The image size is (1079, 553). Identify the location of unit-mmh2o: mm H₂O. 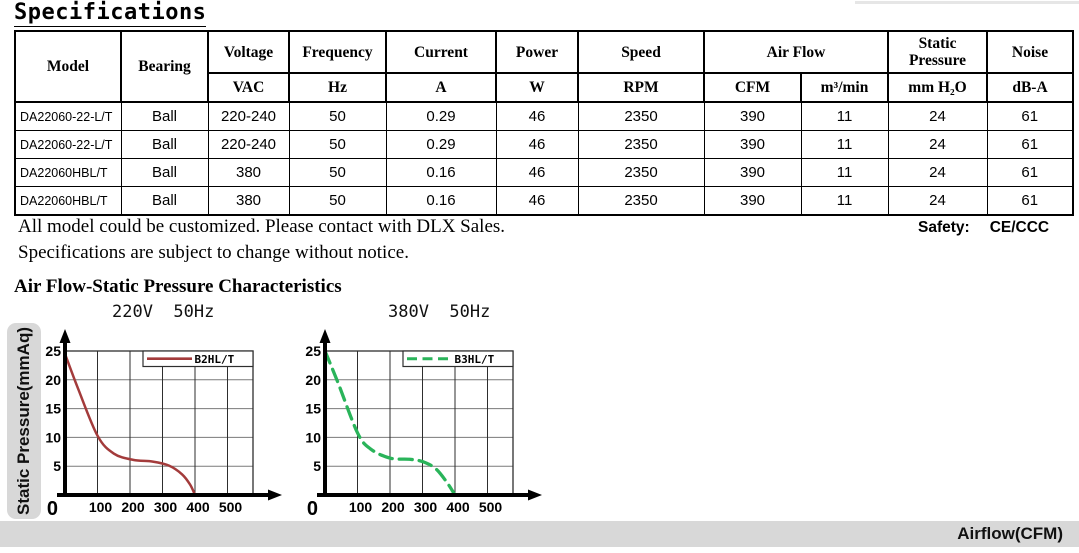
(938, 87).